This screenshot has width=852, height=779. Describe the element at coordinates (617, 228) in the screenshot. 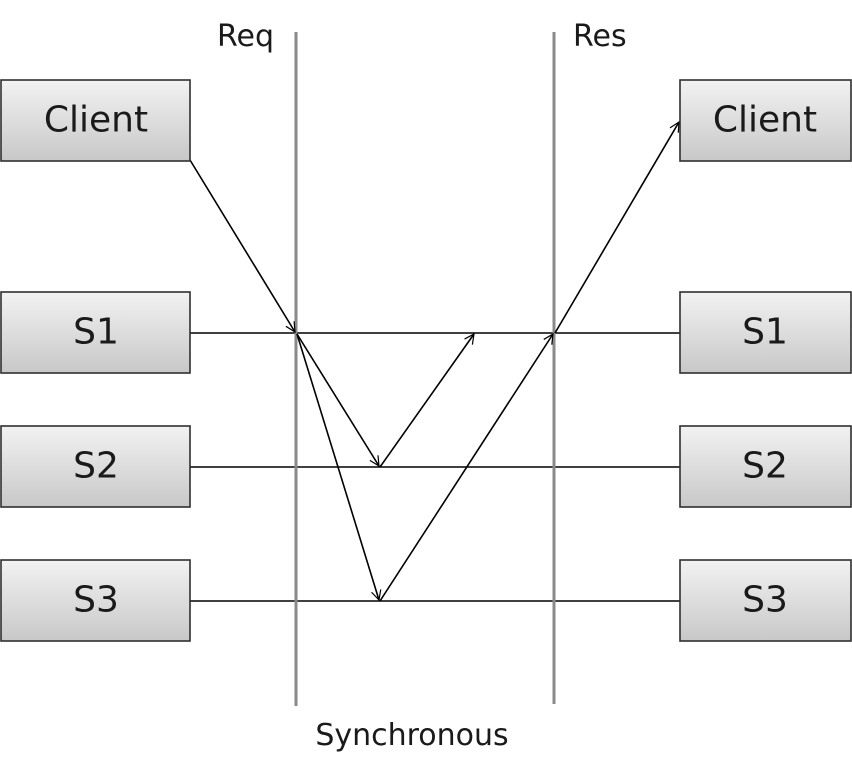

I see `arrow-s1-to-client` at that location.